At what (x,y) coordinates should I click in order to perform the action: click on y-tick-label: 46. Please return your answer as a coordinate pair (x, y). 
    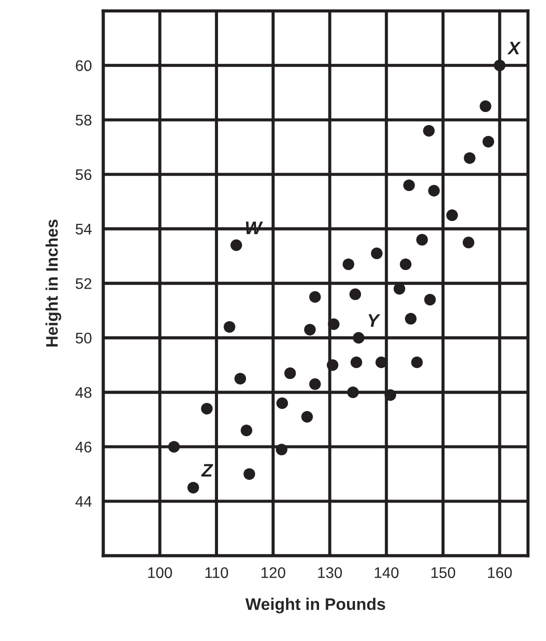
    Looking at the image, I should click on (83, 447).